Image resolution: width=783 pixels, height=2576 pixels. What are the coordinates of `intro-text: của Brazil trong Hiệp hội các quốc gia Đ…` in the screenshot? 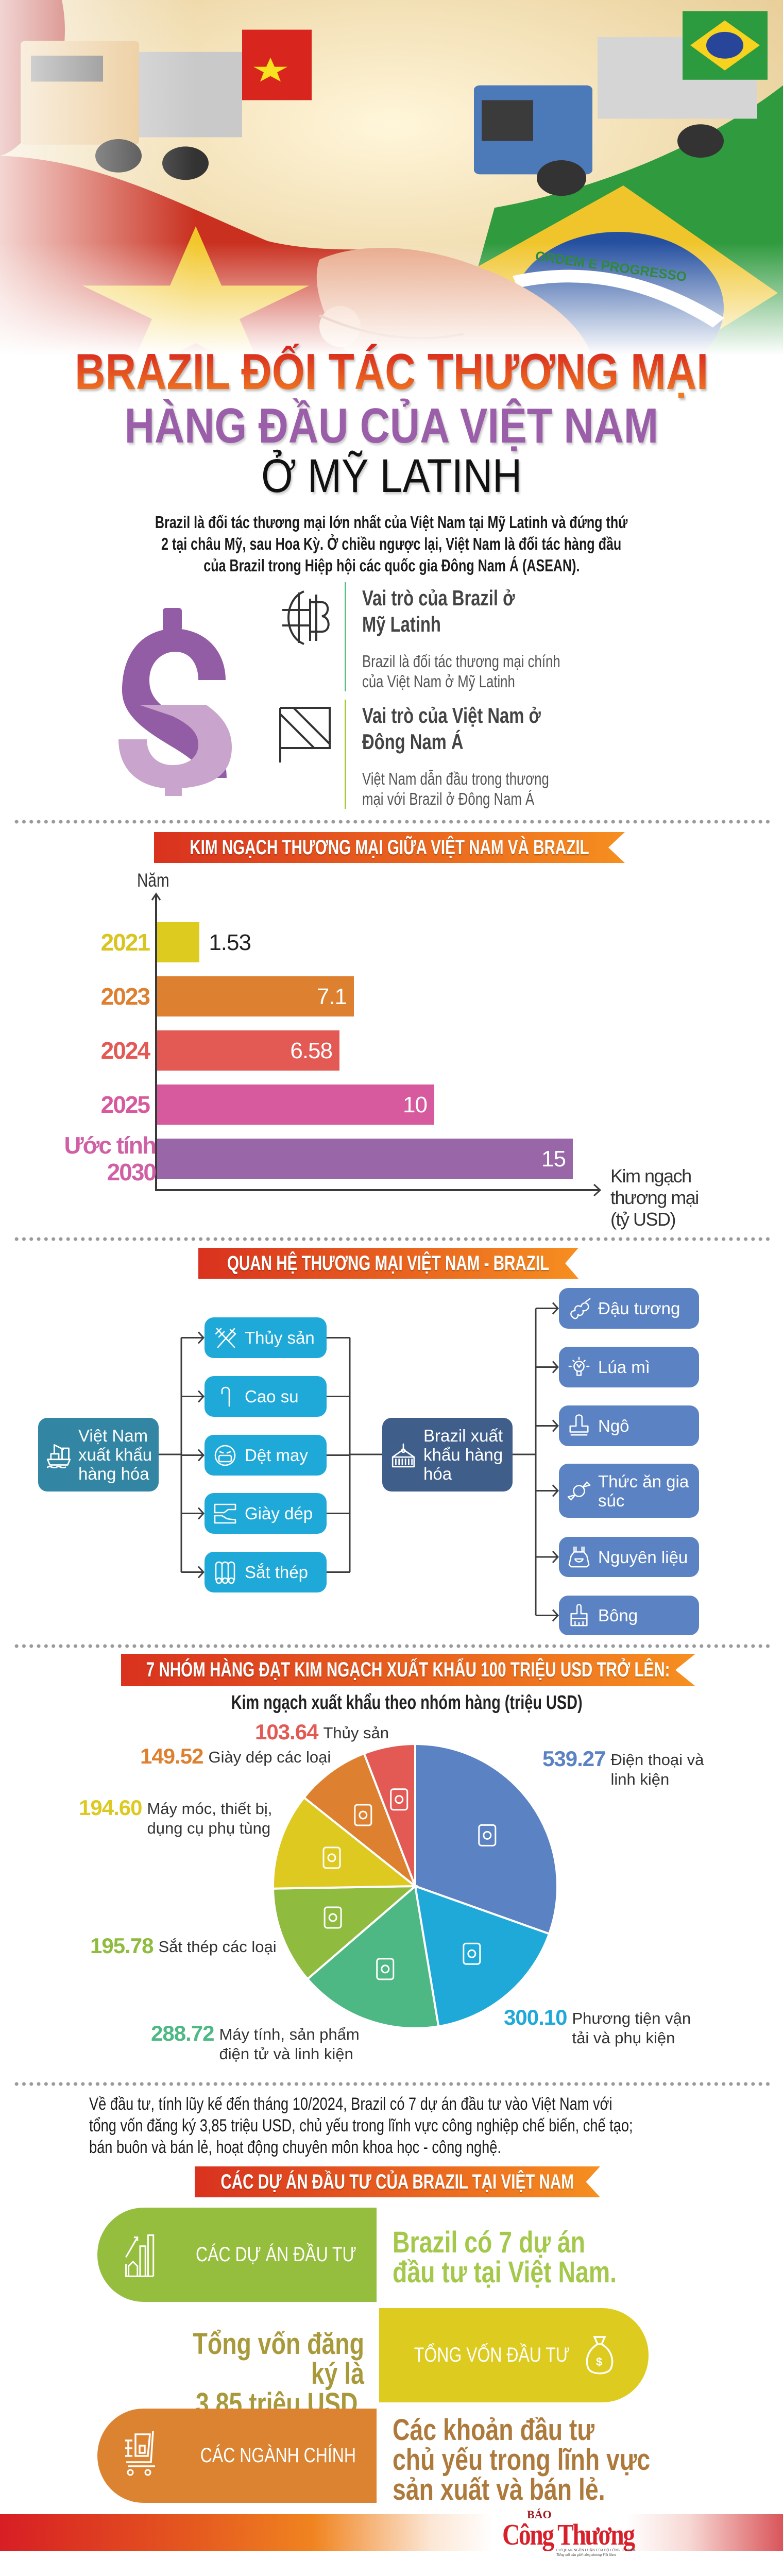 It's located at (391, 565).